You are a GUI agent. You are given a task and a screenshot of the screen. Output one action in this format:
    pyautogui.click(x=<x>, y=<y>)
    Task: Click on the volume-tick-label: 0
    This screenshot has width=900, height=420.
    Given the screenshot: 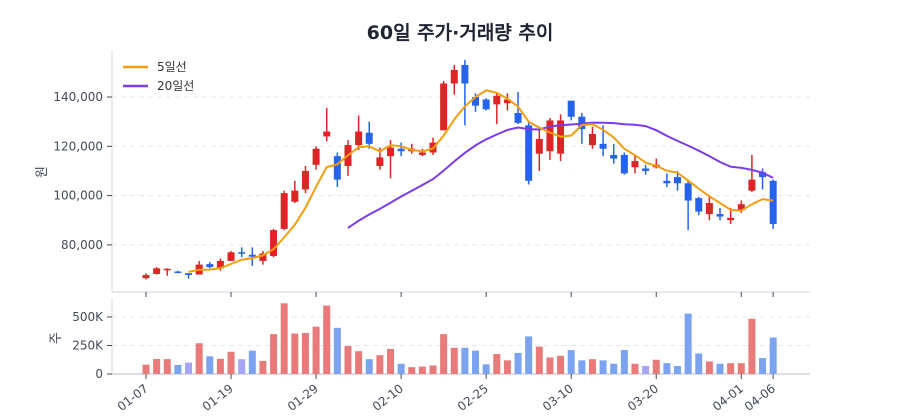 What is the action you would take?
    pyautogui.click(x=99, y=374)
    